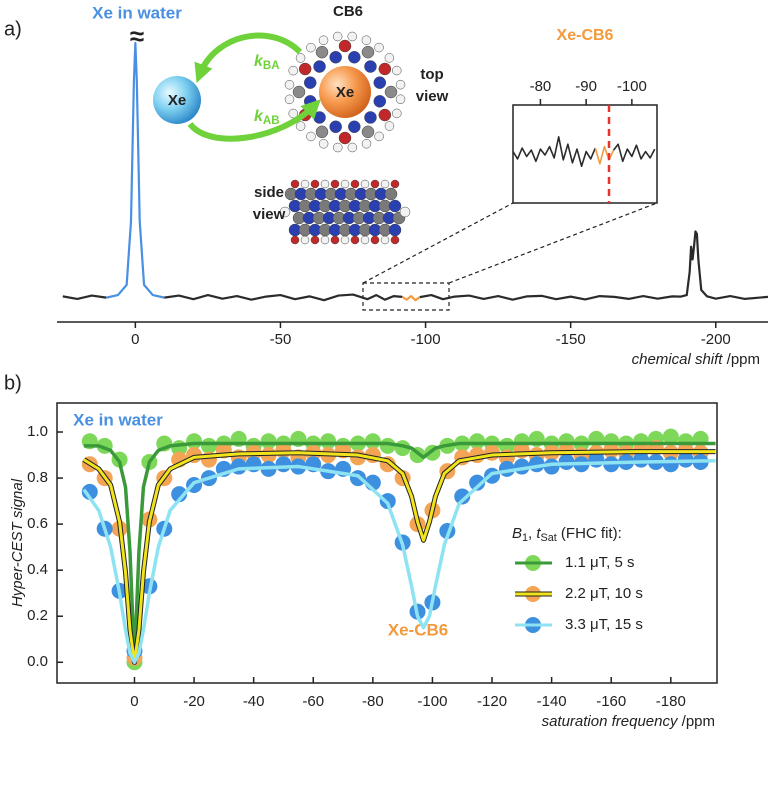  What do you see at coordinates (137, 36) in the screenshot?
I see `axis-break: ≈` at bounding box center [137, 36].